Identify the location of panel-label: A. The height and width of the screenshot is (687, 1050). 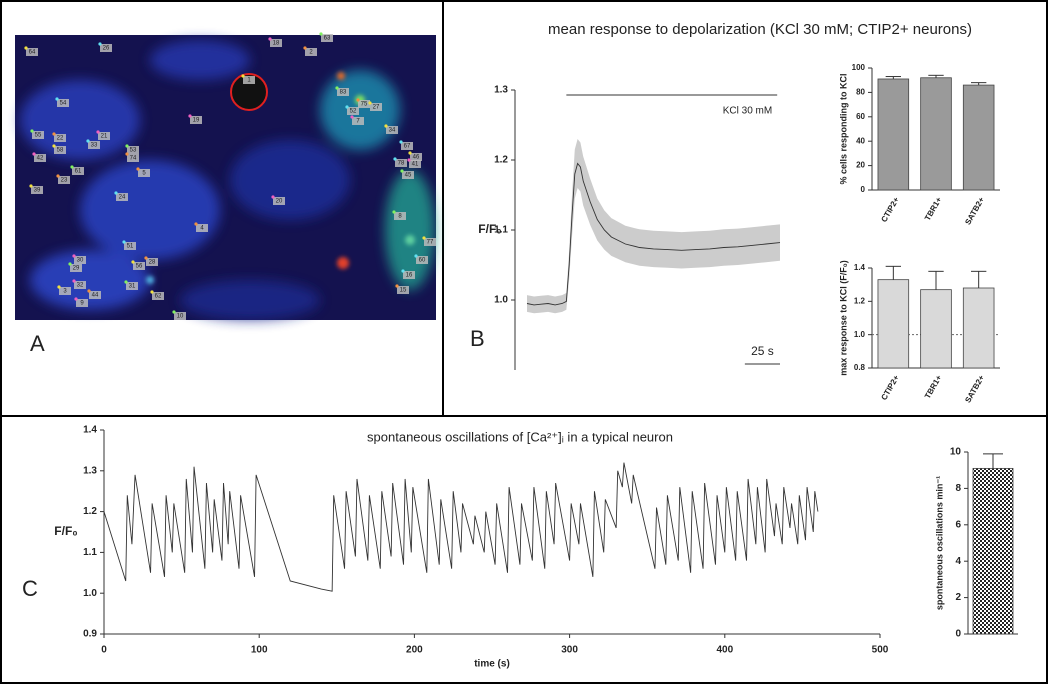
(37, 343).